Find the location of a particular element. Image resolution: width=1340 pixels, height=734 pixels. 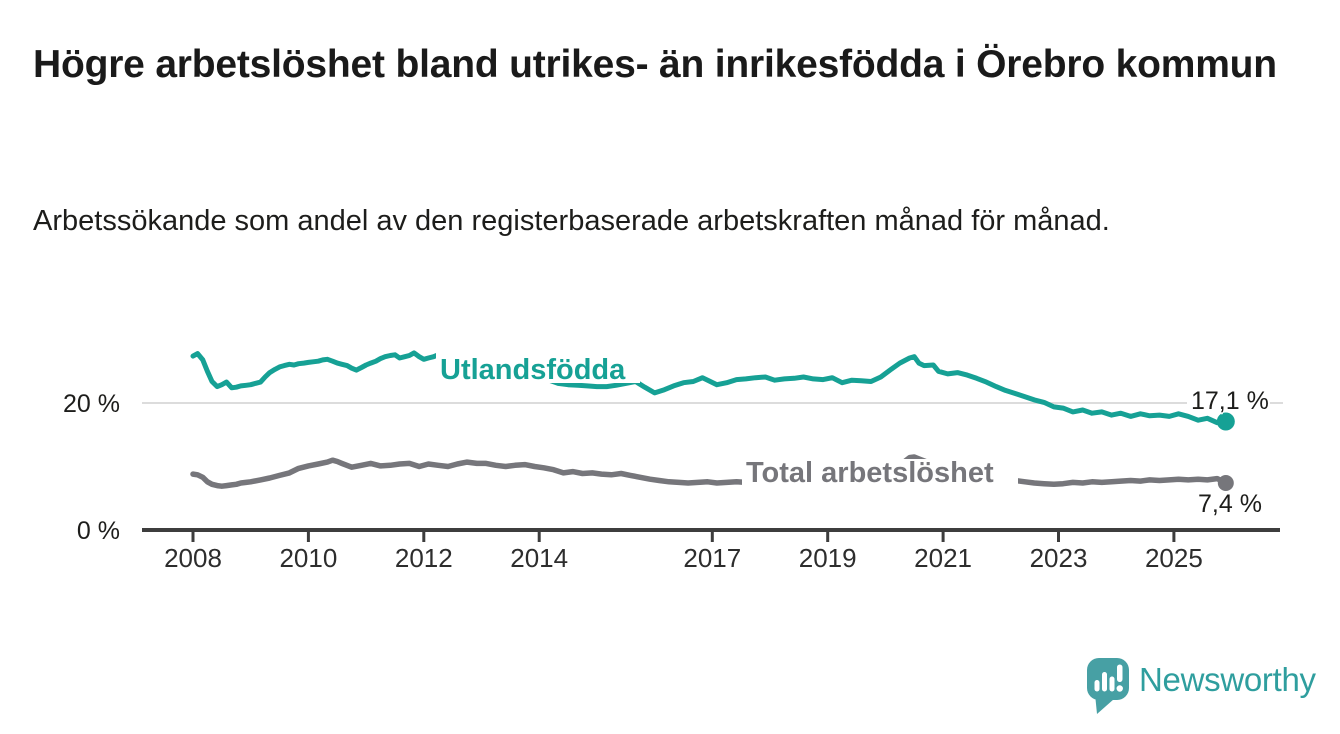

label-mask-utlandsfodda is located at coordinates (538, 366).